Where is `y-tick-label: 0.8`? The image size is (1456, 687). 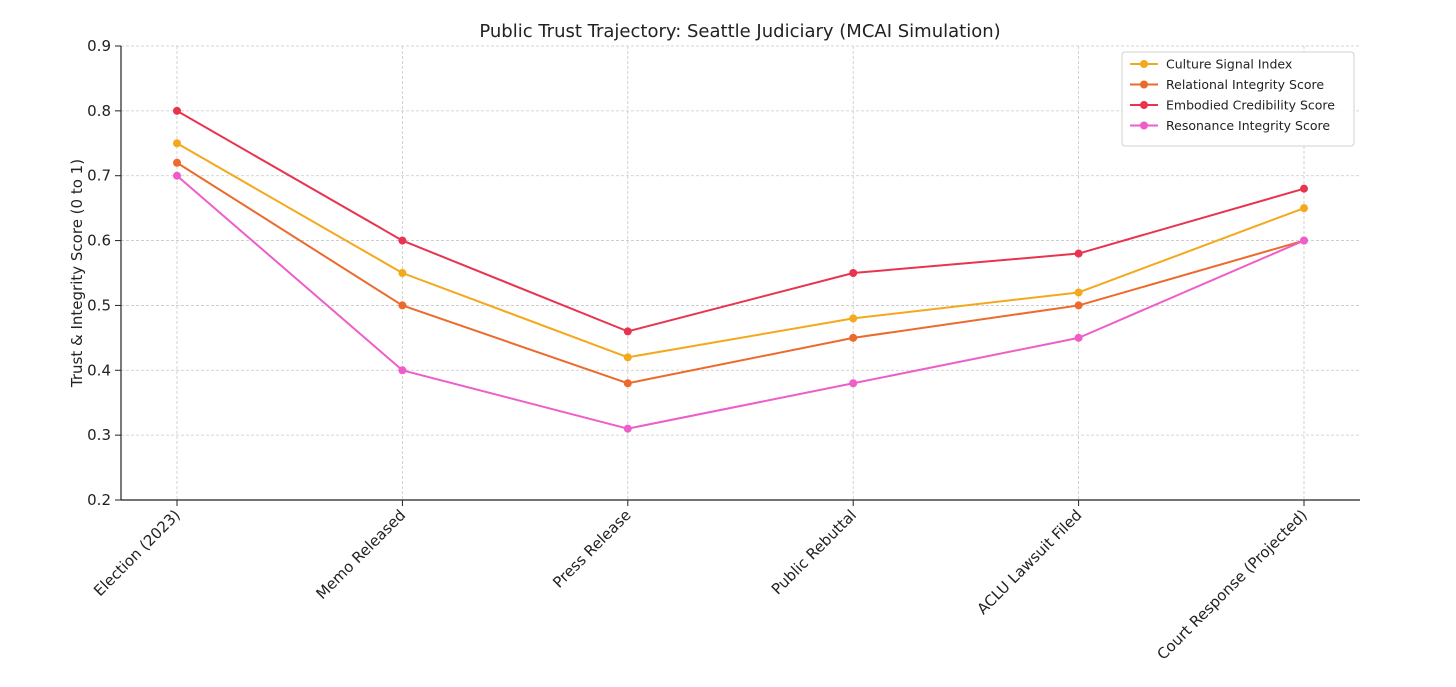
y-tick-label: 0.8 is located at coordinates (99, 111).